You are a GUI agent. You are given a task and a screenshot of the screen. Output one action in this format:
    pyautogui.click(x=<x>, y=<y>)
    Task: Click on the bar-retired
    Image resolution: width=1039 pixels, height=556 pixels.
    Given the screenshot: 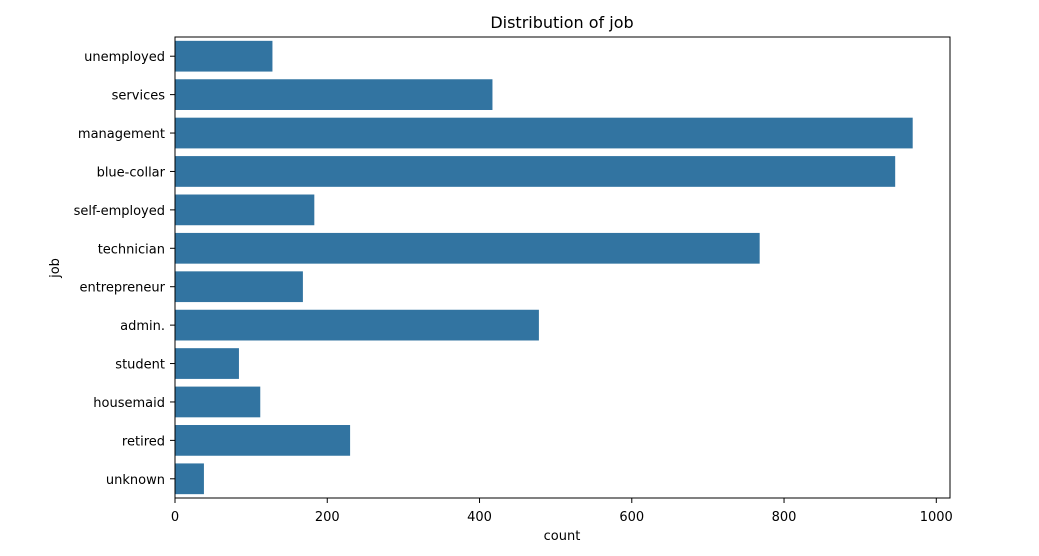 What is the action you would take?
    pyautogui.click(x=263, y=440)
    